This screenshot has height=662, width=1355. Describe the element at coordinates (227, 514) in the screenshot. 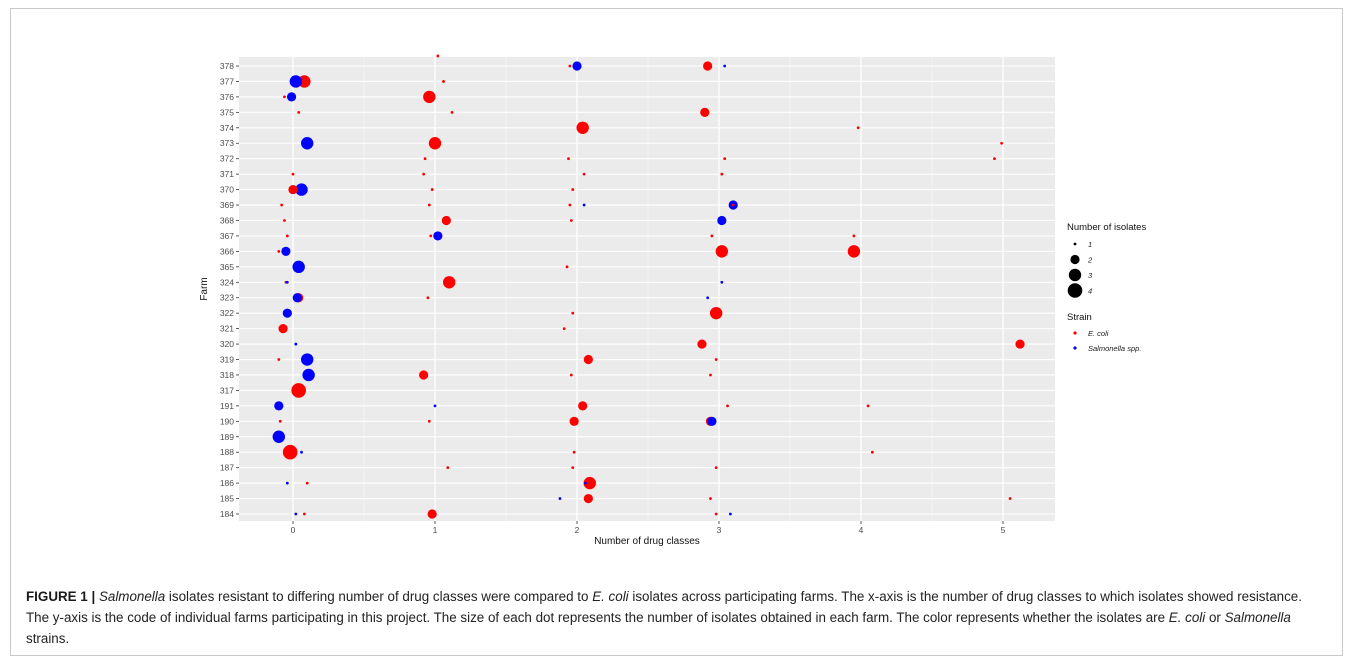

I see `y-tick-label: 184` at that location.